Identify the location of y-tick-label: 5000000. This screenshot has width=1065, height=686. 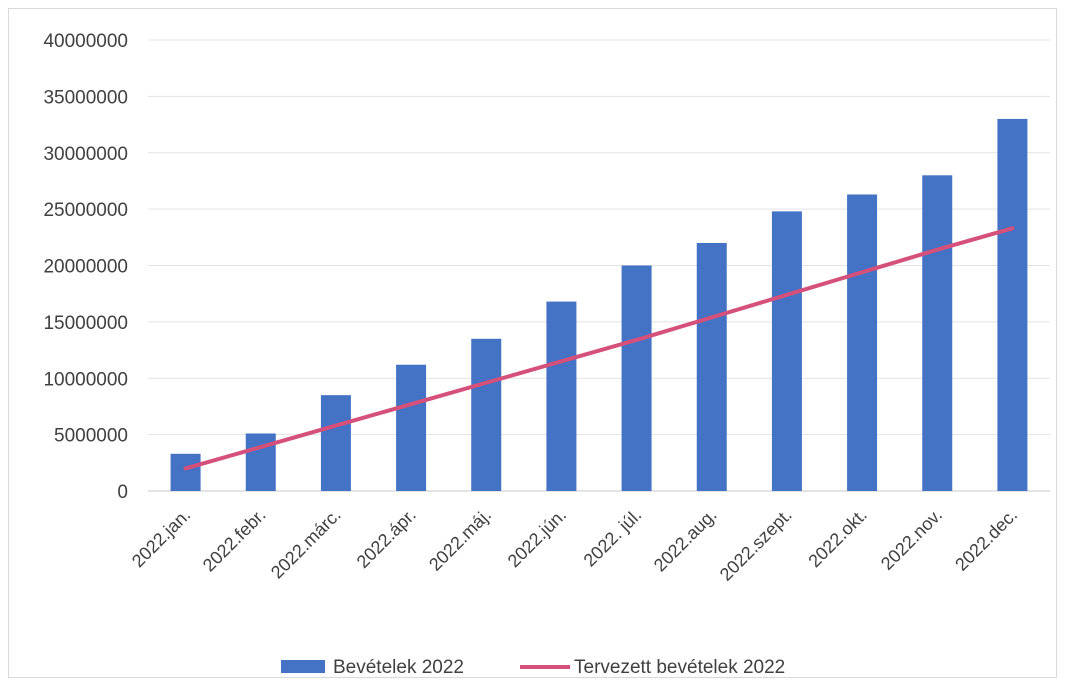
(91, 436).